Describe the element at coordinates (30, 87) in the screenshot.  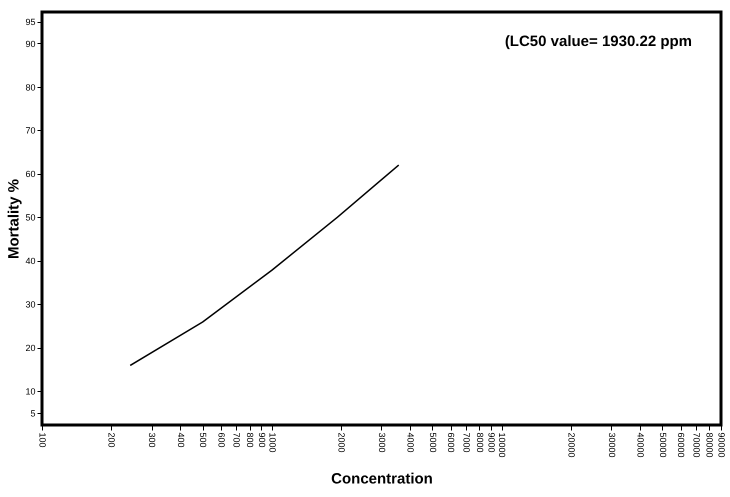
I see `y-tick-label: 80` at that location.